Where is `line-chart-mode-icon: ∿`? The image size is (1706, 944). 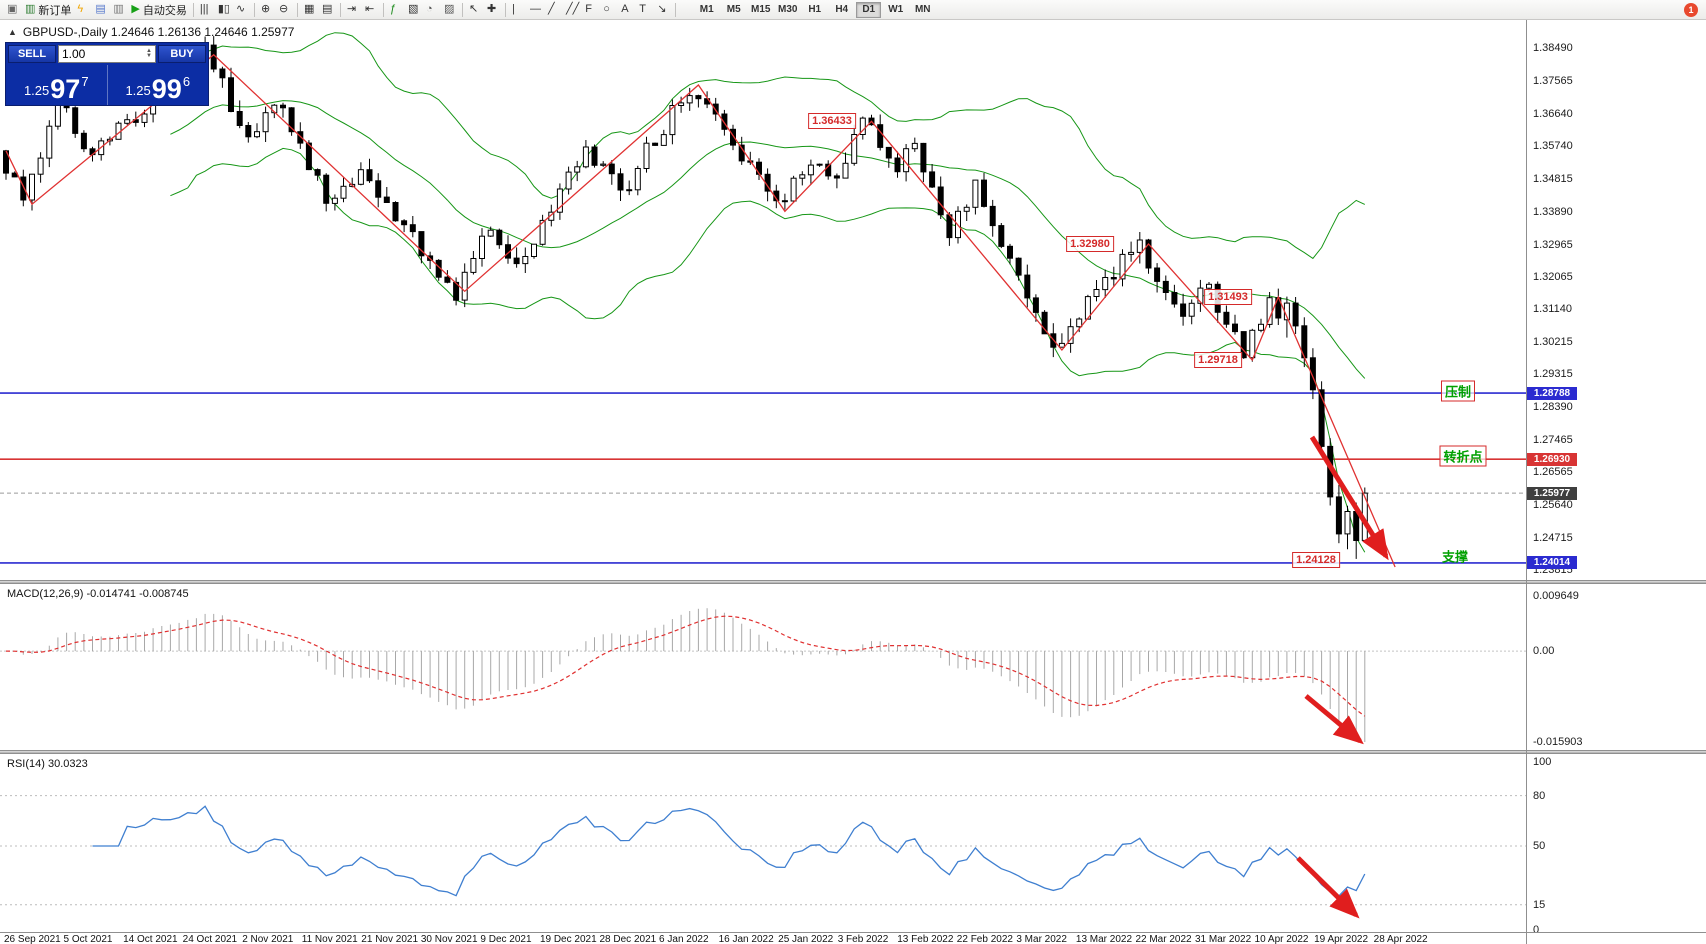 line-chart-mode-icon: ∿ is located at coordinates (242, 9).